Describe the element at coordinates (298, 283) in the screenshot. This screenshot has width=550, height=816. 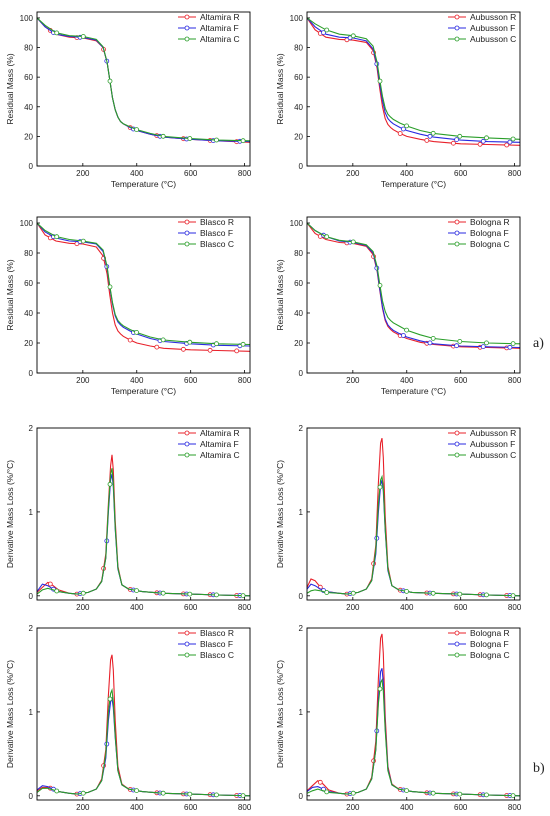
I see `y-tick-label: 60` at that location.